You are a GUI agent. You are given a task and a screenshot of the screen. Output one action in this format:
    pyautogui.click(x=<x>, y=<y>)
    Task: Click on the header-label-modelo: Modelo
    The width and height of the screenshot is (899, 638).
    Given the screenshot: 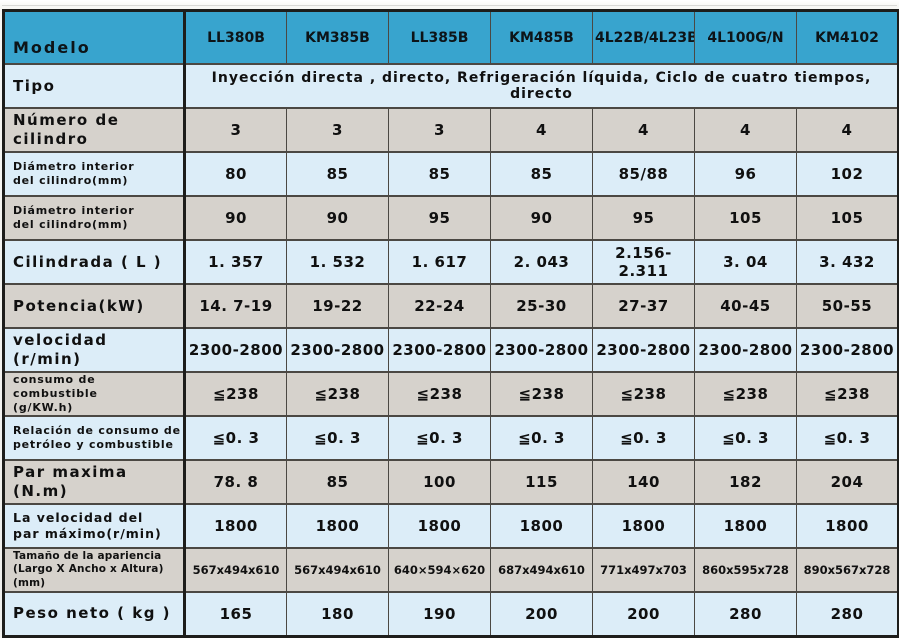 What is the action you would take?
    pyautogui.click(x=94, y=37)
    